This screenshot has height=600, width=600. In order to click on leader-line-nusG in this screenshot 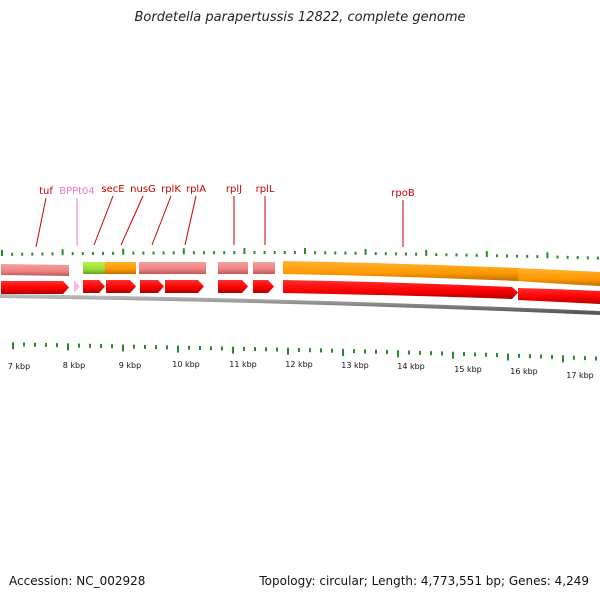, I will do `click(132, 220)`.